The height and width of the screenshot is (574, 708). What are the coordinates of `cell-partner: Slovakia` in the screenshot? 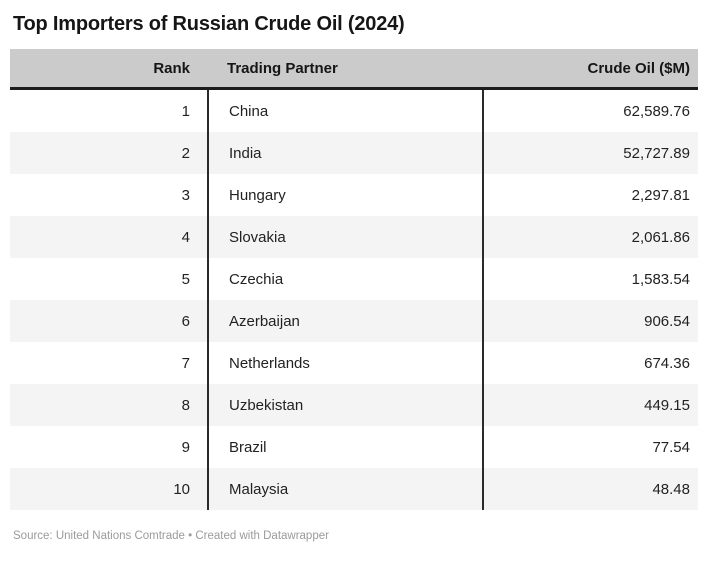 It's located at (344, 237).